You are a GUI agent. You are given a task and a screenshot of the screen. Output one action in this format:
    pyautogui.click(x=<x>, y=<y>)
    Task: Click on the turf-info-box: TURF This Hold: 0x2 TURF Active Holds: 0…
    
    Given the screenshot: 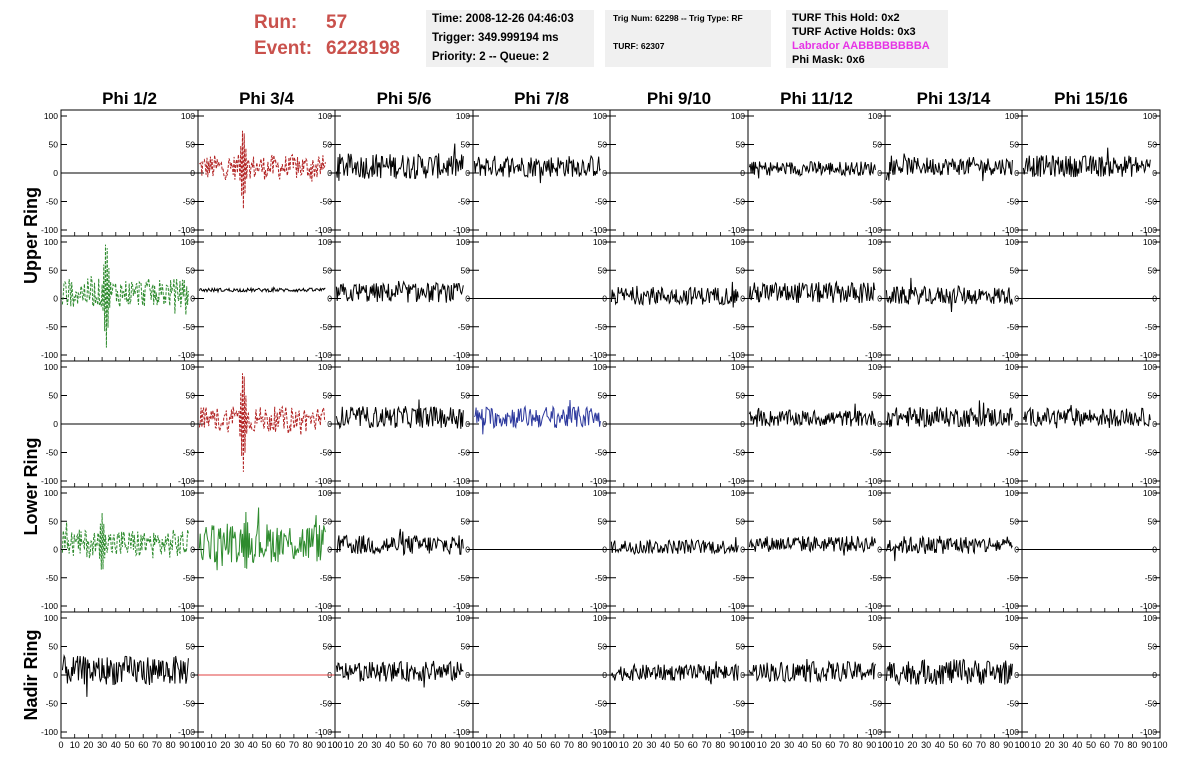 What is the action you would take?
    pyautogui.click(x=867, y=39)
    